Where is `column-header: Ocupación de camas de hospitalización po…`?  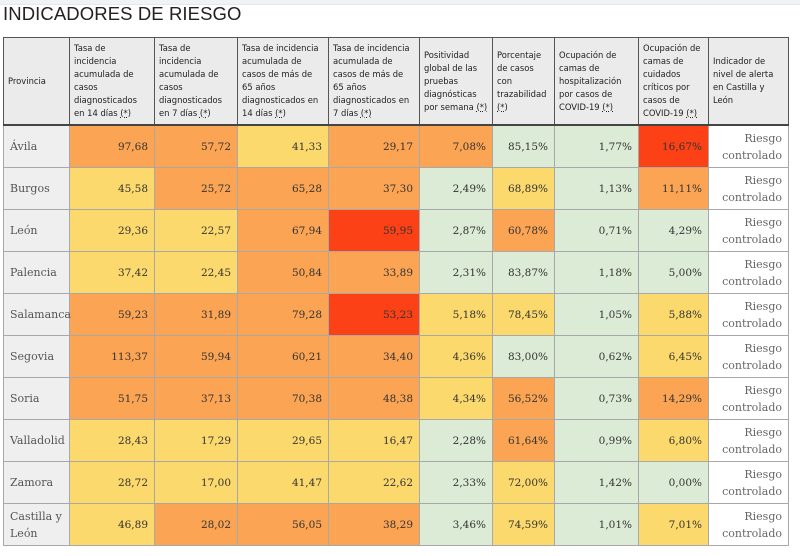
column-header: Ocupación de camas de hospitalización po… is located at coordinates (596, 81).